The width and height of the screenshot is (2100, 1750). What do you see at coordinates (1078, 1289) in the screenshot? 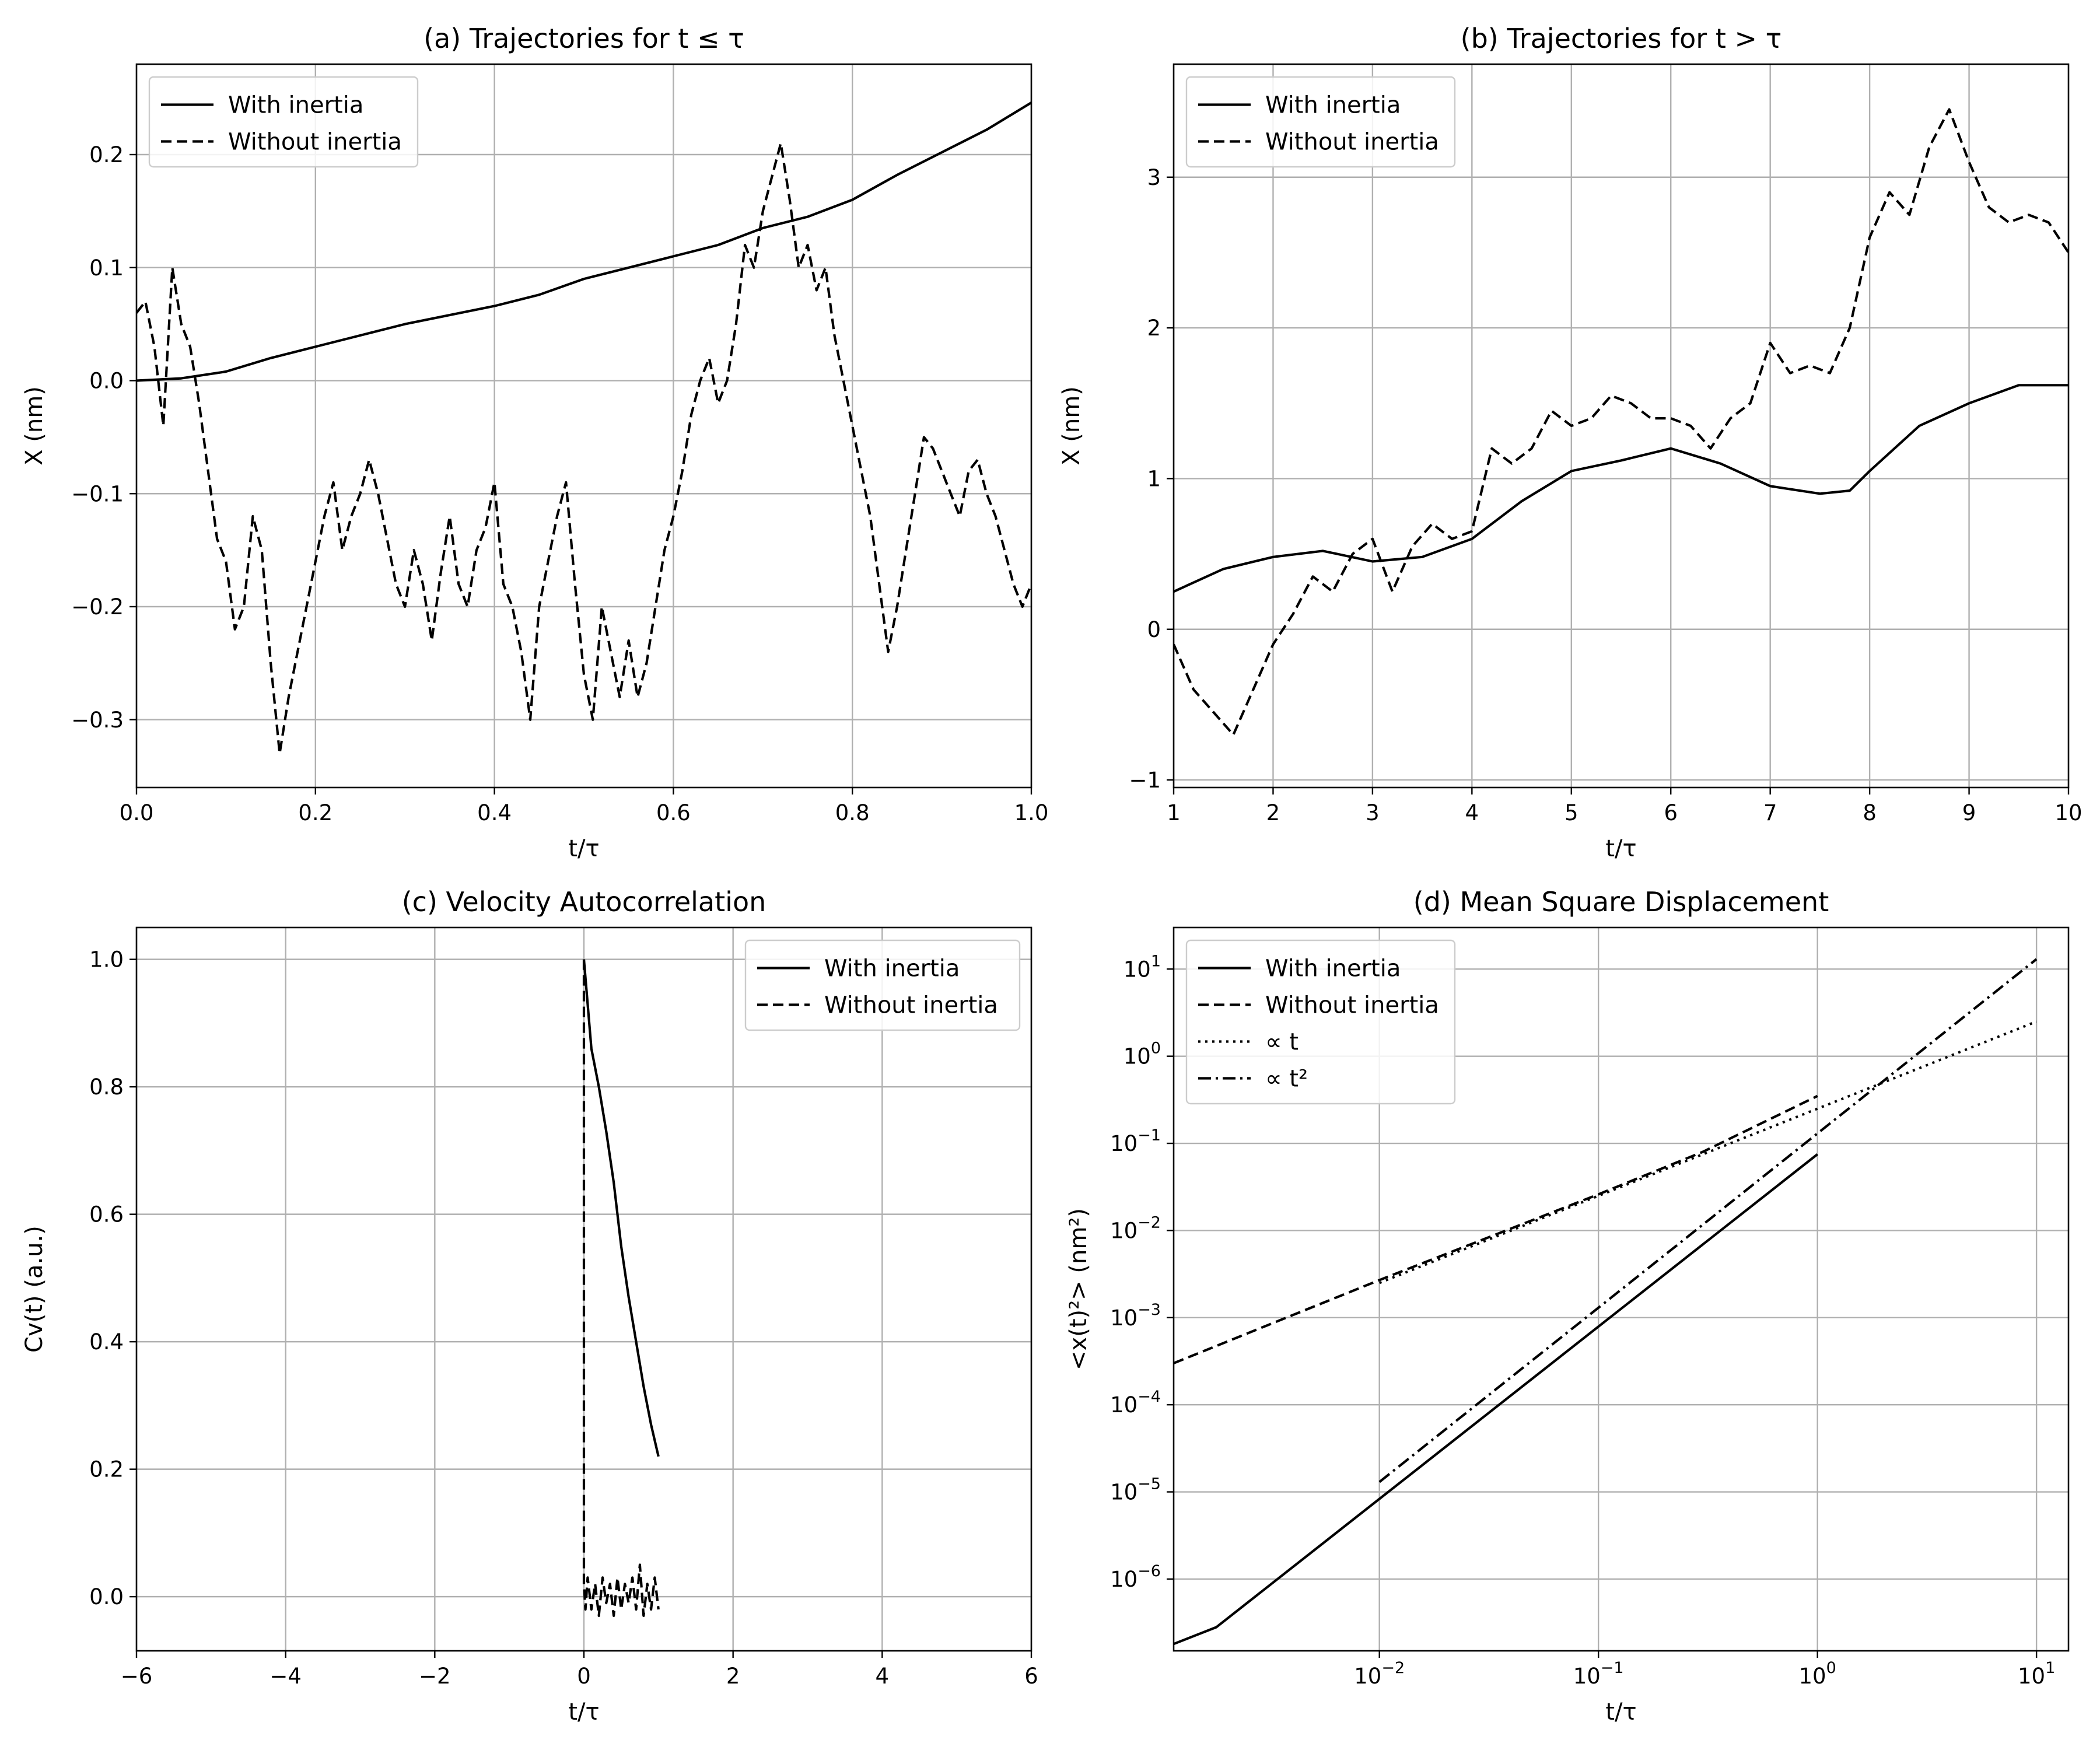
I see `y-axis-label: <x(t)²> (nm²)` at bounding box center [1078, 1289].